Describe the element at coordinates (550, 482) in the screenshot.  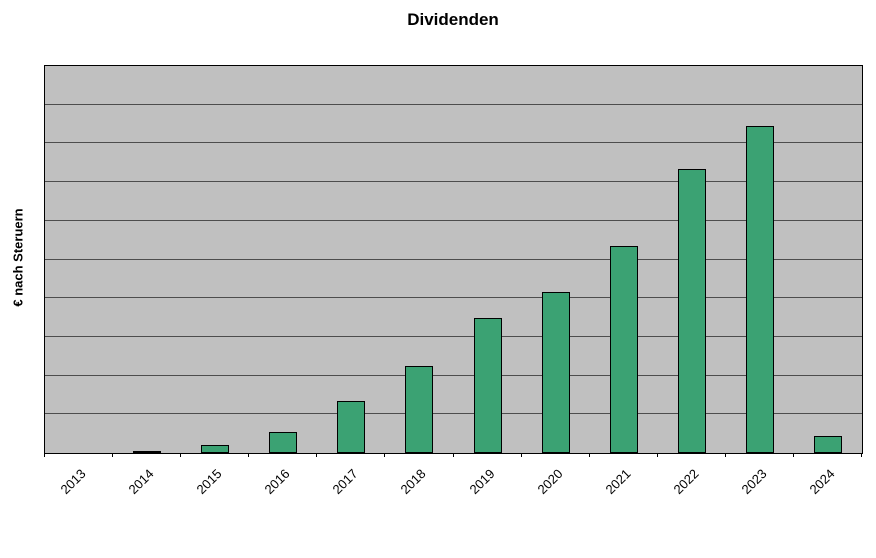
I see `x-tick-label-2020: 2020` at that location.